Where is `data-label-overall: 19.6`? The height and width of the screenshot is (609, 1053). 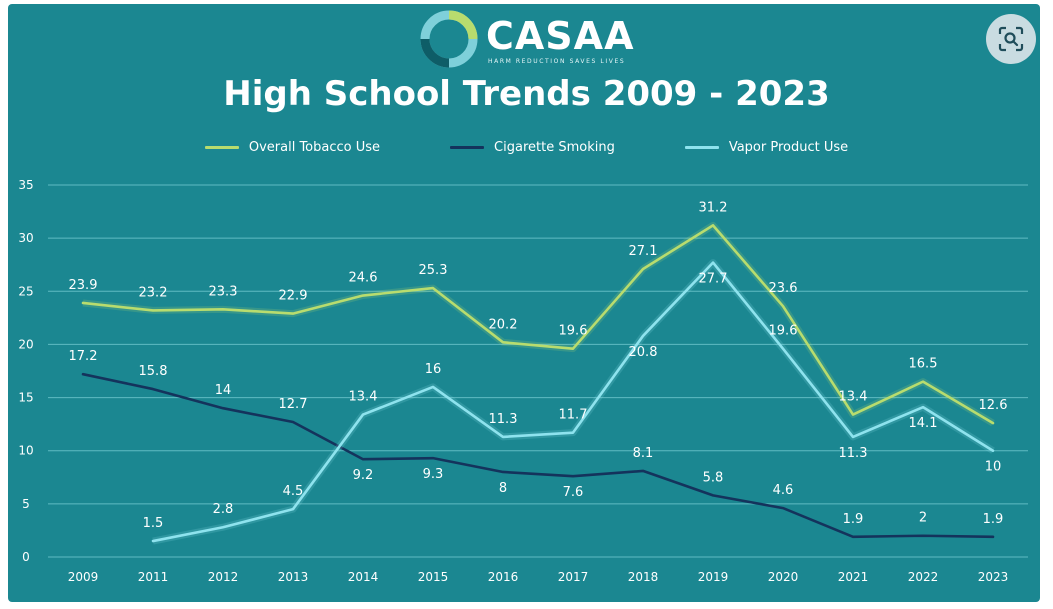
data-label-overall: 19.6 is located at coordinates (573, 331).